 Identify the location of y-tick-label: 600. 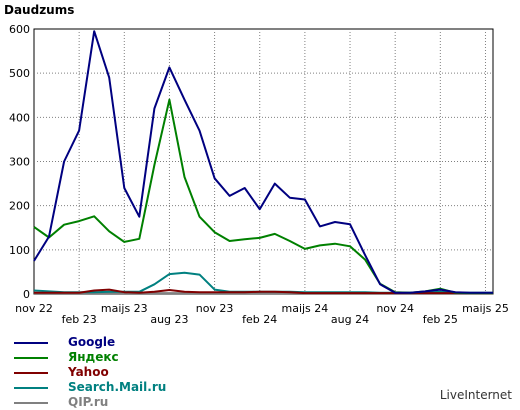
(19, 29).